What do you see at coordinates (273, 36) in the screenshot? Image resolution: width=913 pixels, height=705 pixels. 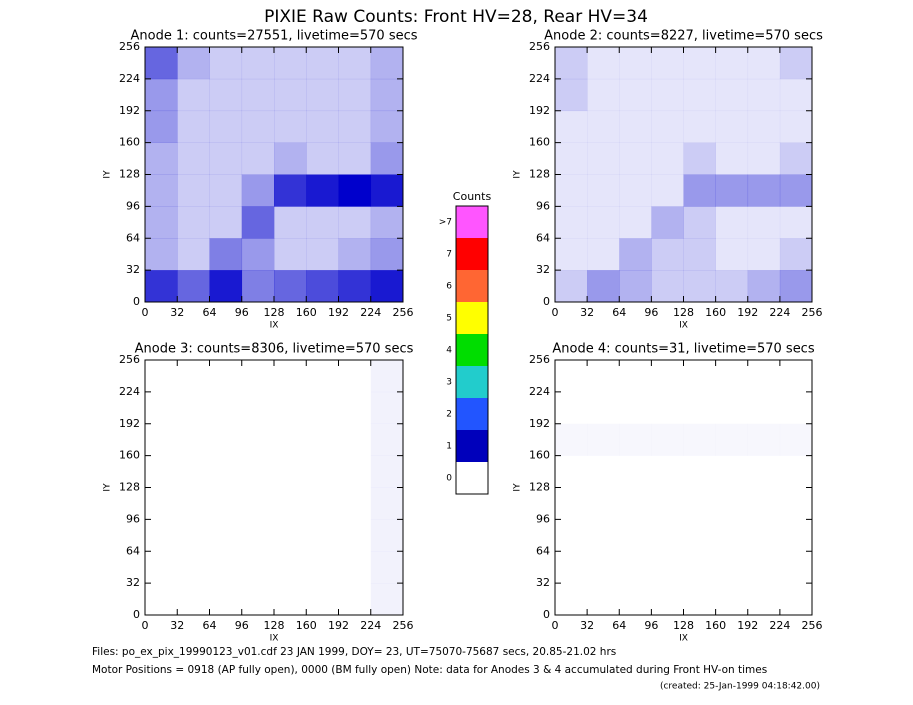 I see `panel-title: Anode 1: counts=27551, livetime=570 secs` at bounding box center [273, 36].